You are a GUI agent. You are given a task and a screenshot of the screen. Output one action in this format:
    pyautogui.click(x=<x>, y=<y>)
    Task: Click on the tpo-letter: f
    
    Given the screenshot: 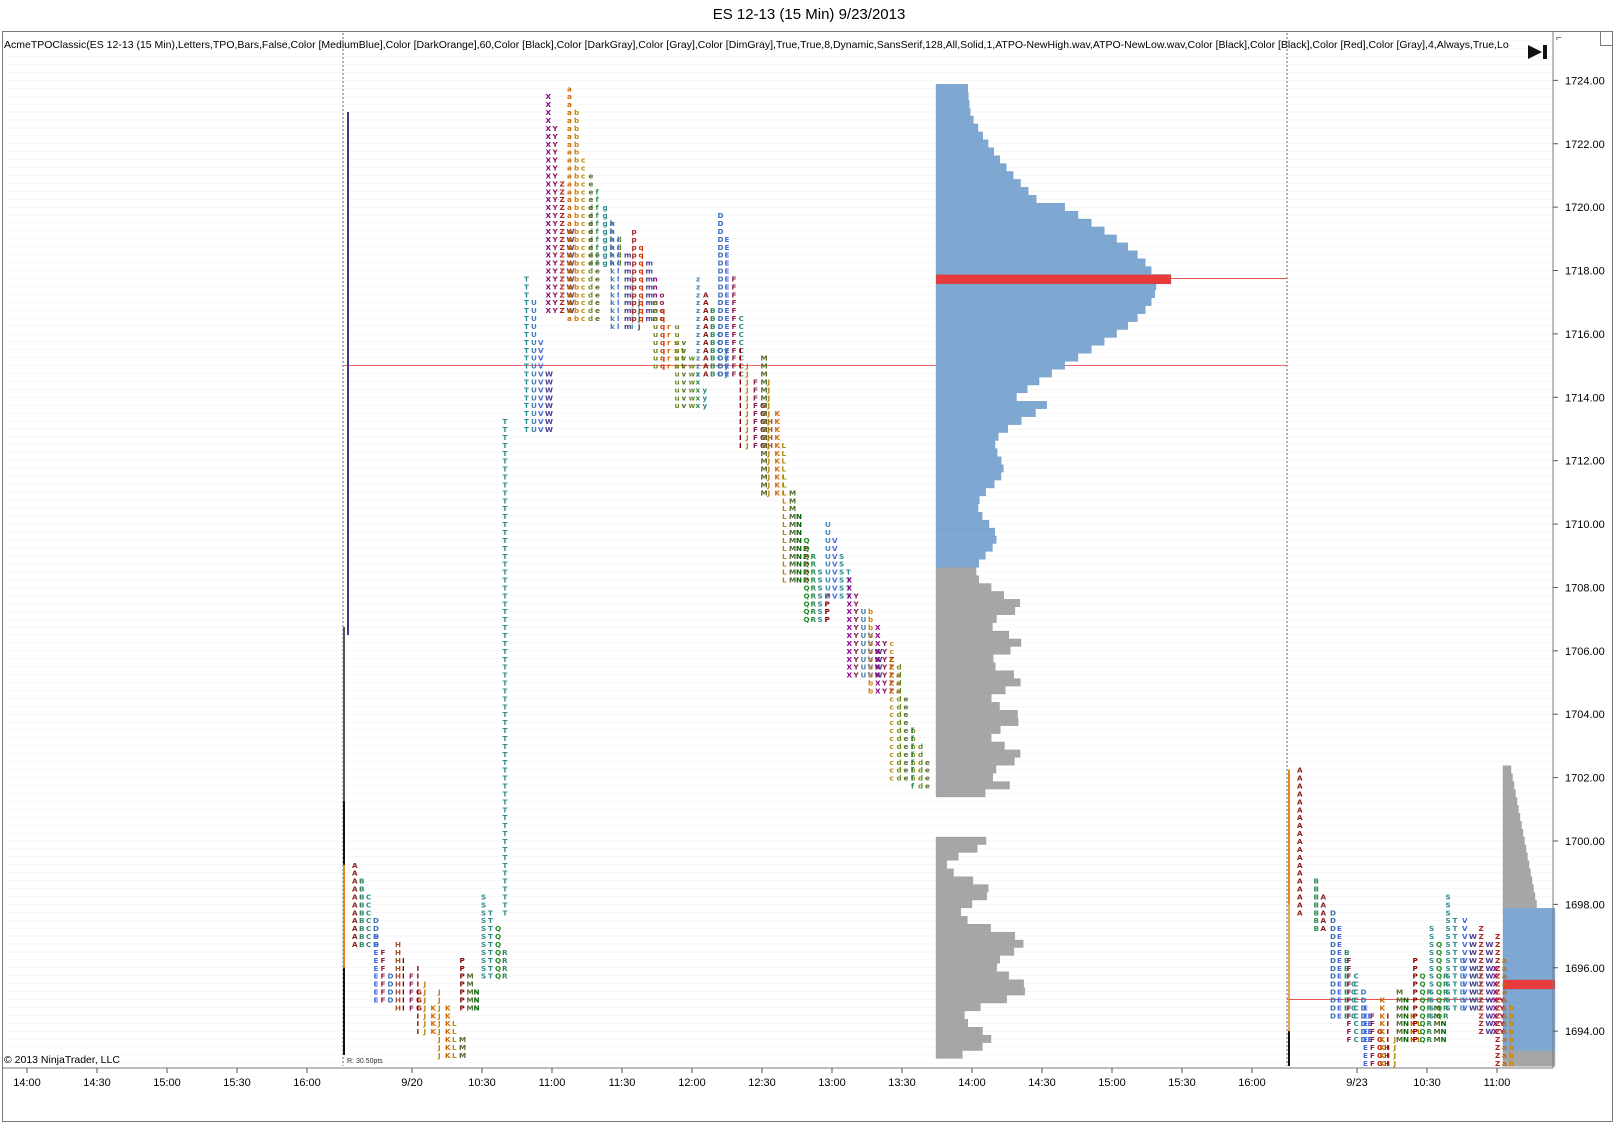 What is the action you would take?
    pyautogui.click(x=598, y=255)
    